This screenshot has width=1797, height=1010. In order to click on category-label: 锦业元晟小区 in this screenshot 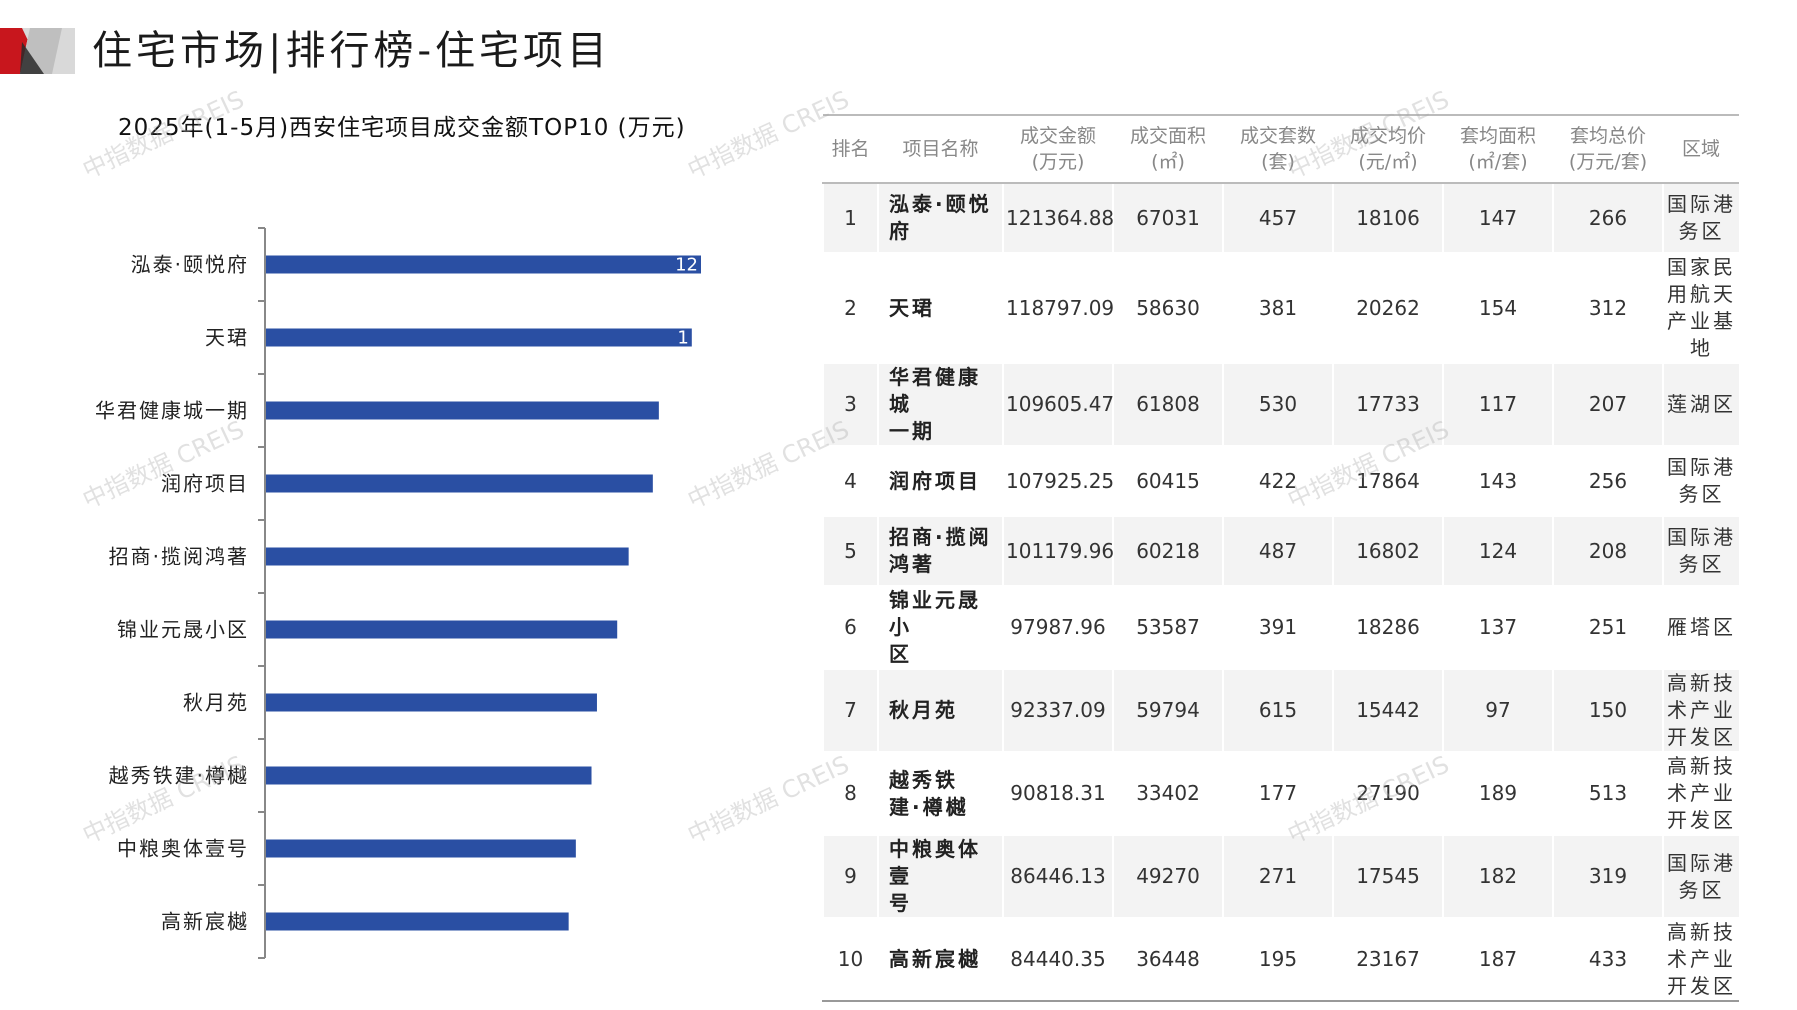, I will do `click(183, 630)`.